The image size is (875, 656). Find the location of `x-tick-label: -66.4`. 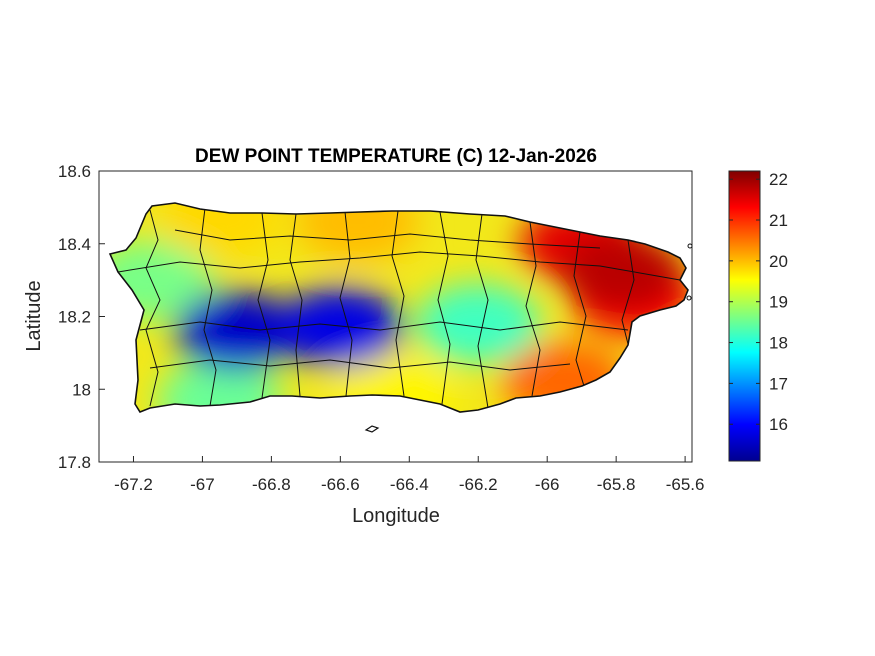

x-tick-label: -66.4 is located at coordinates (409, 484).